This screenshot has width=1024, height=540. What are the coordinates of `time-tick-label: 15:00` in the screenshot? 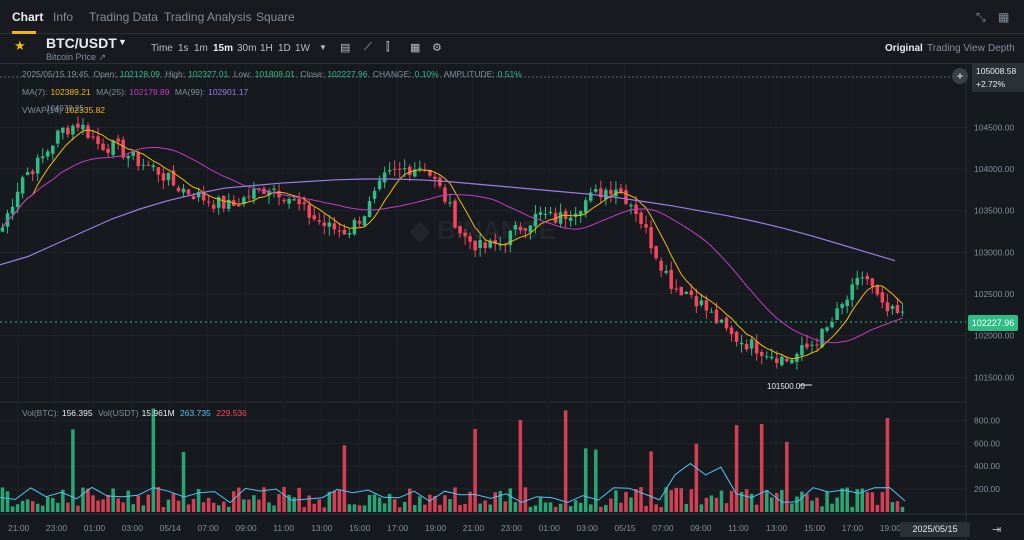 It's located at (360, 528).